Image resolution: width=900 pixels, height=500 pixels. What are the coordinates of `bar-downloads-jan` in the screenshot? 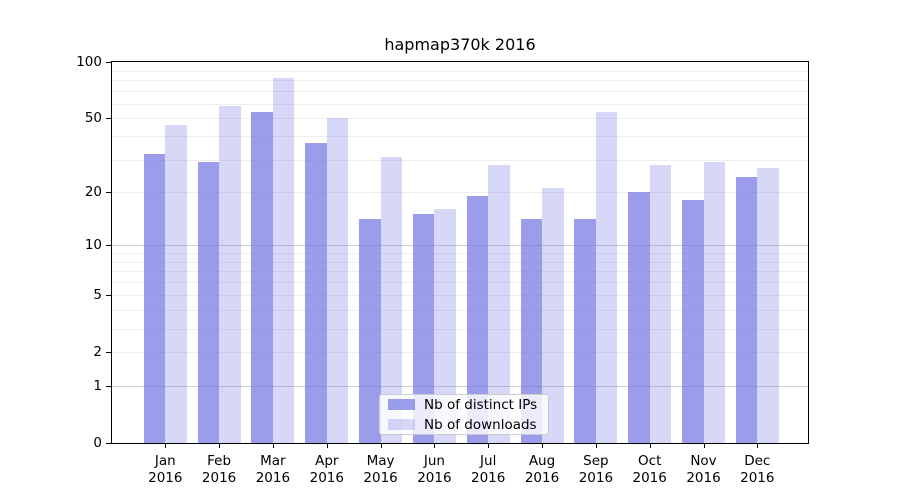 It's located at (176, 284).